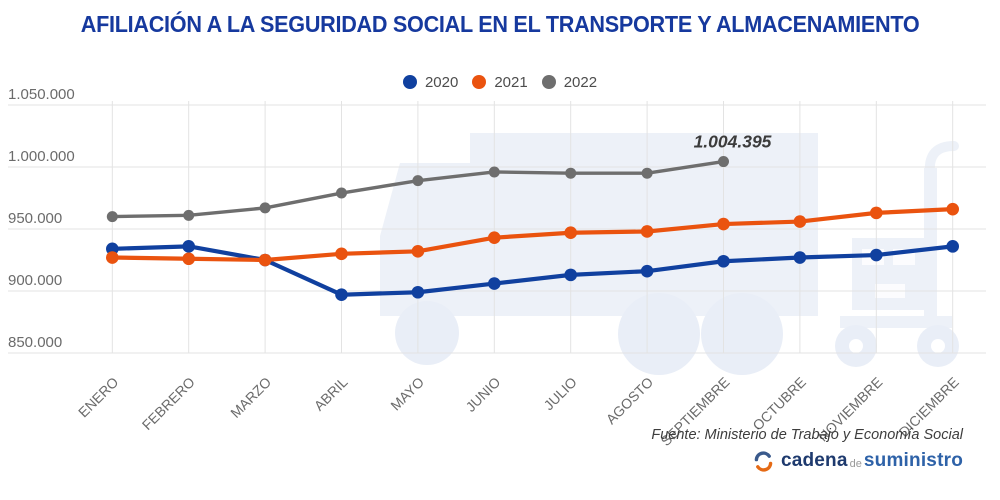  I want to click on chart-legend: 2020 2021 2022, so click(500, 82).